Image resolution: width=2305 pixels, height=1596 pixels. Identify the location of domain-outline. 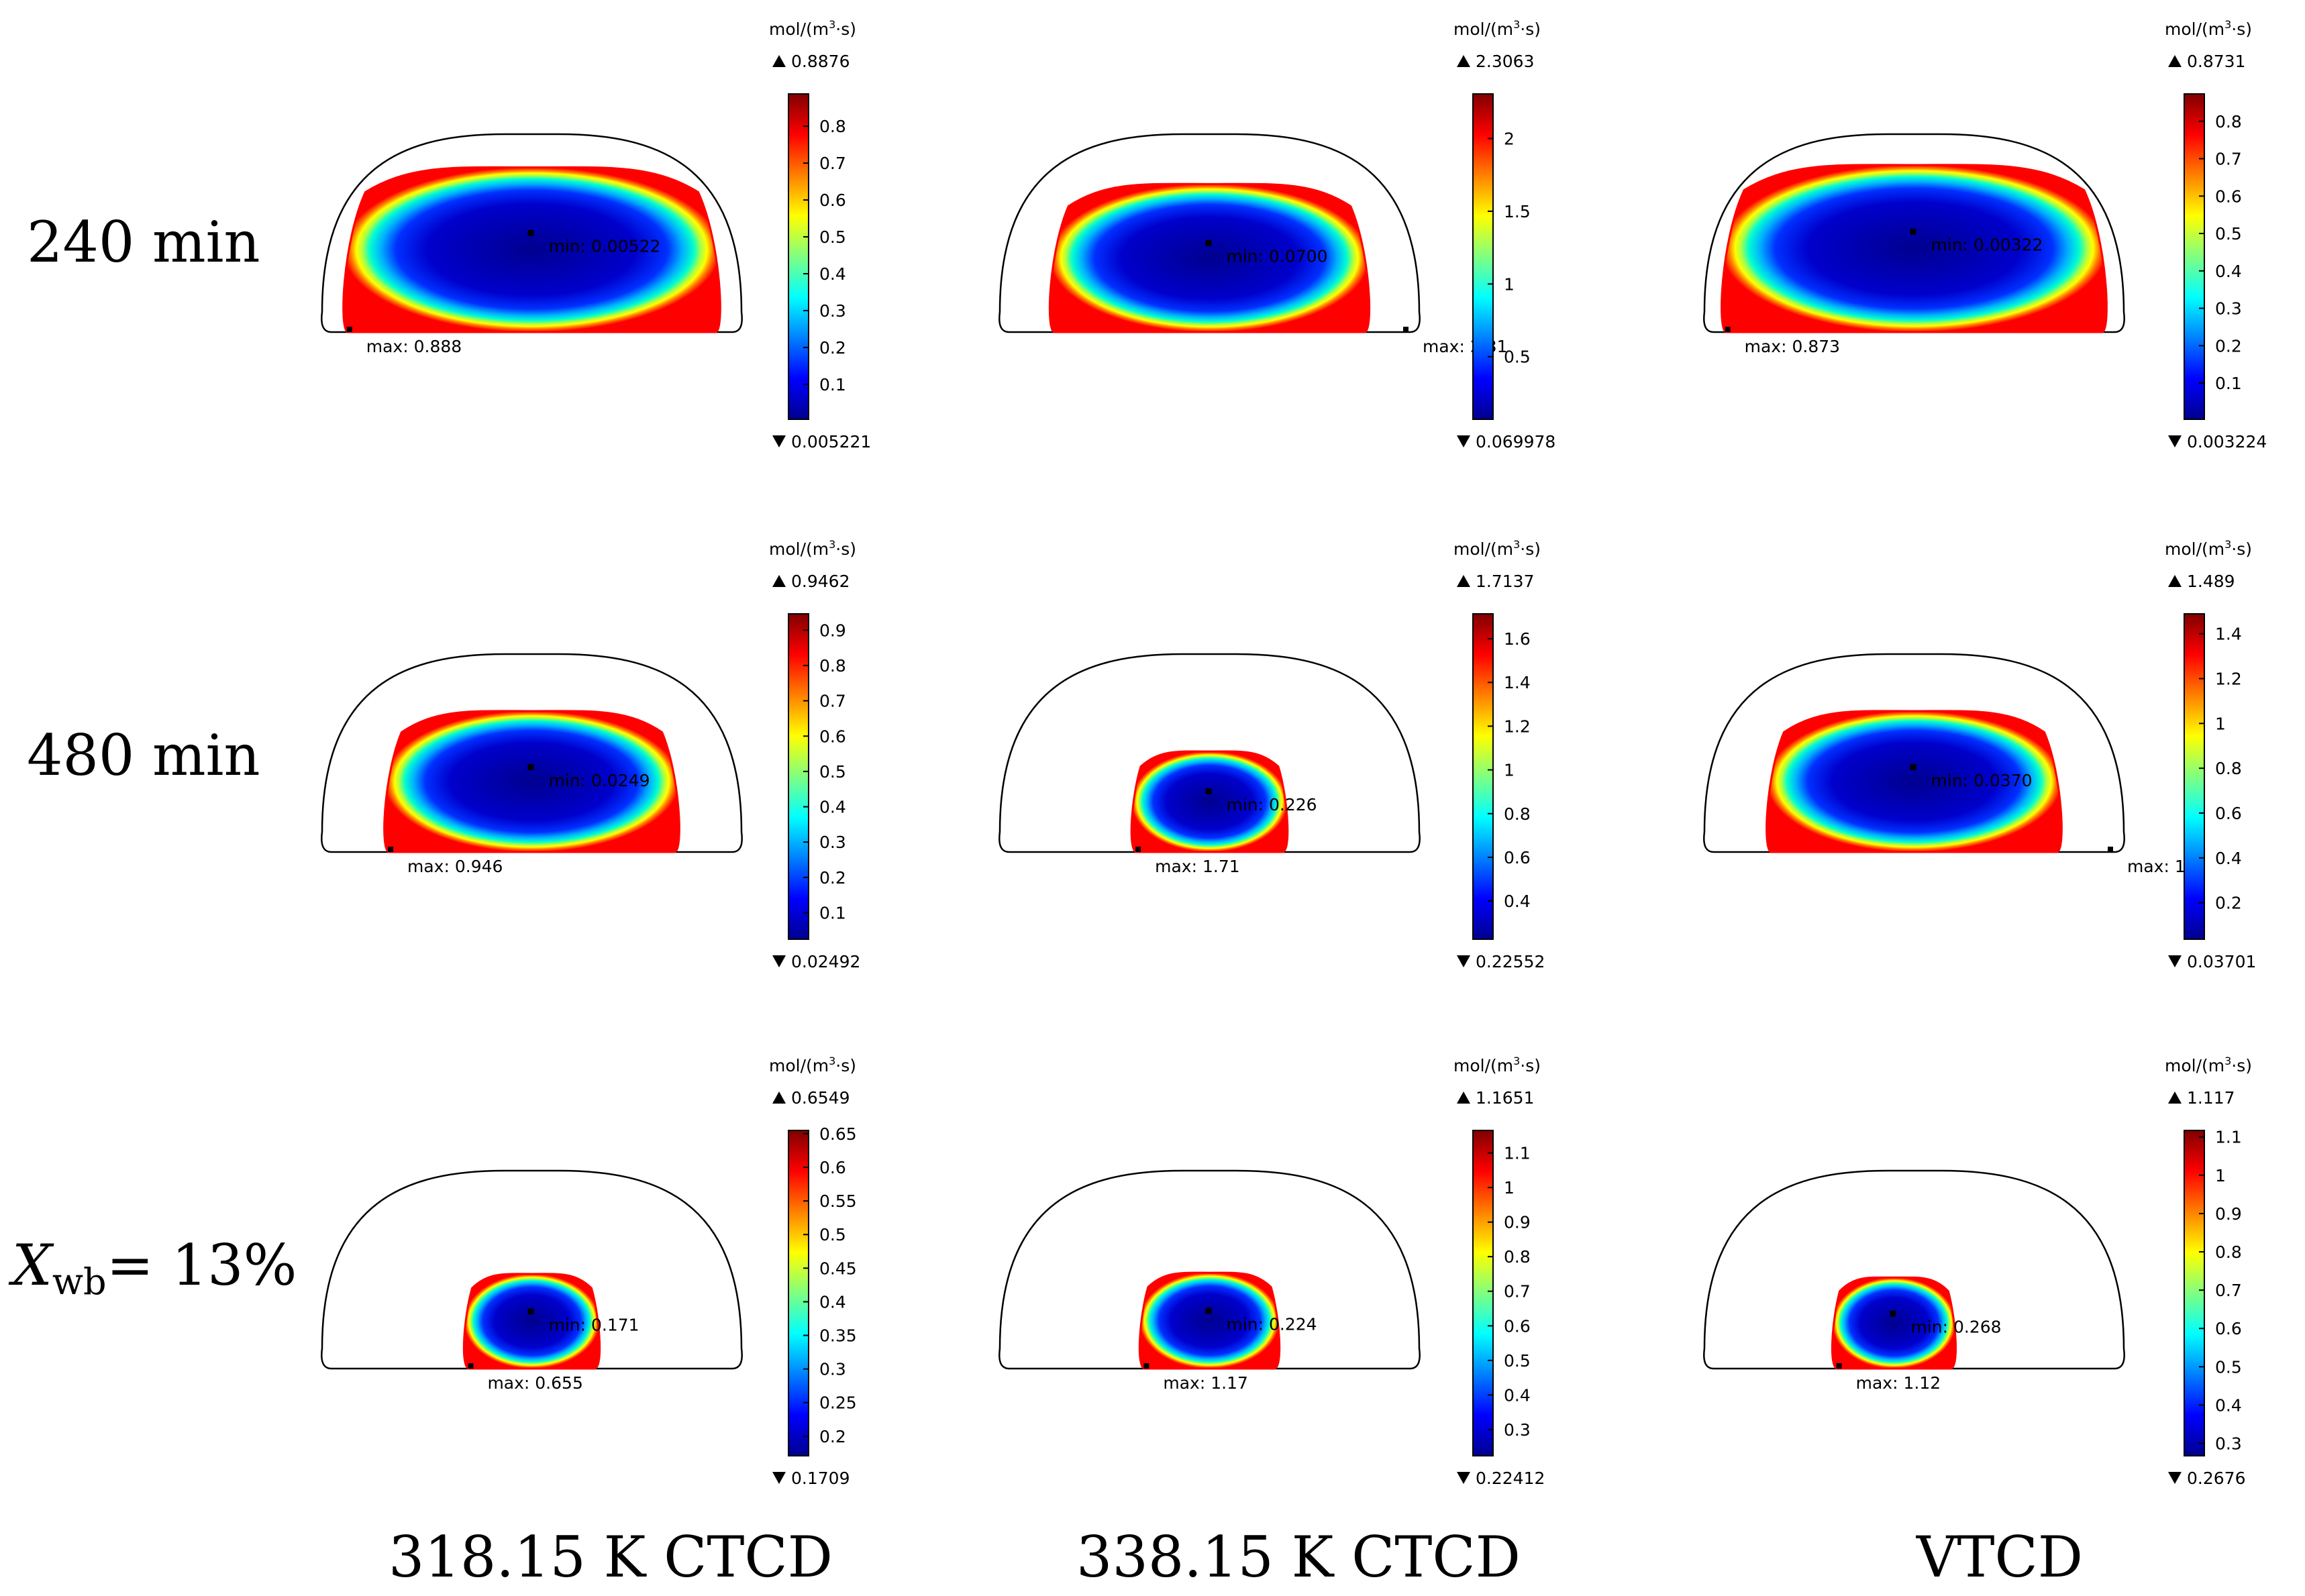
(1209, 1269).